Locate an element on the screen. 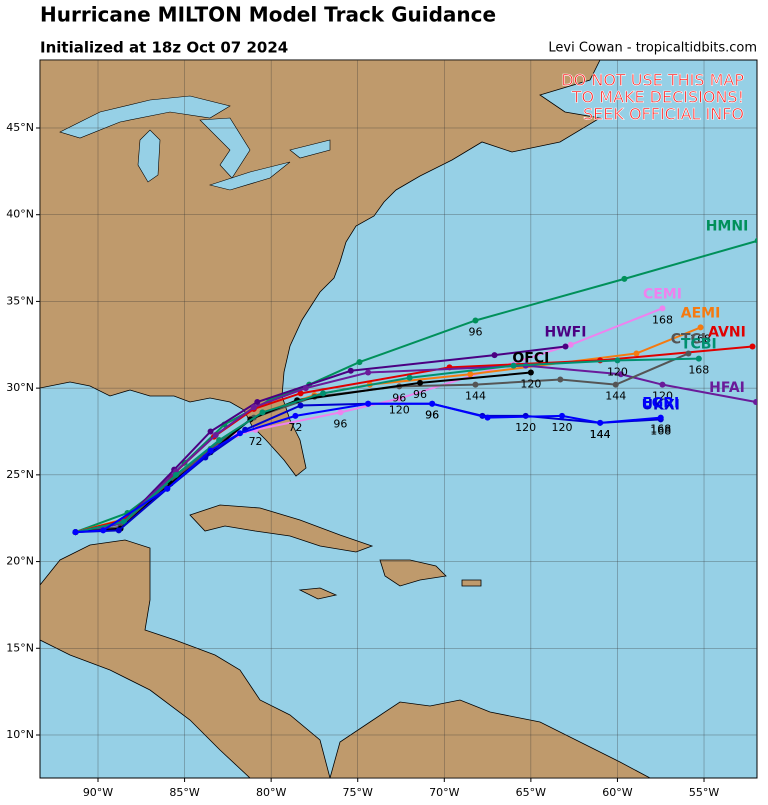 The width and height of the screenshot is (768, 805). model-label: OFCI is located at coordinates (530, 359).